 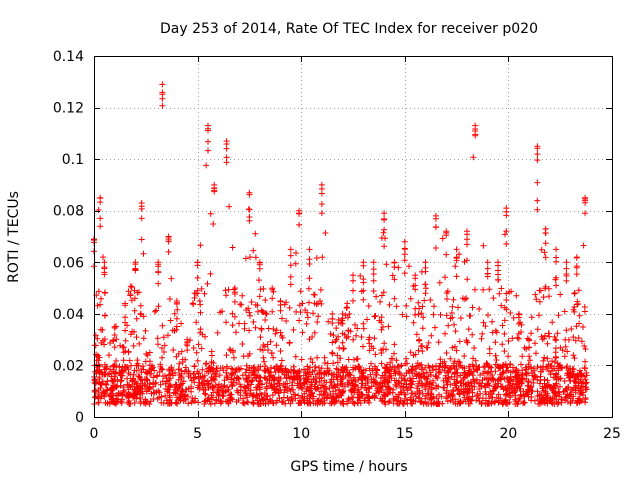 I want to click on y-tick-label: 0.14, so click(x=68, y=57).